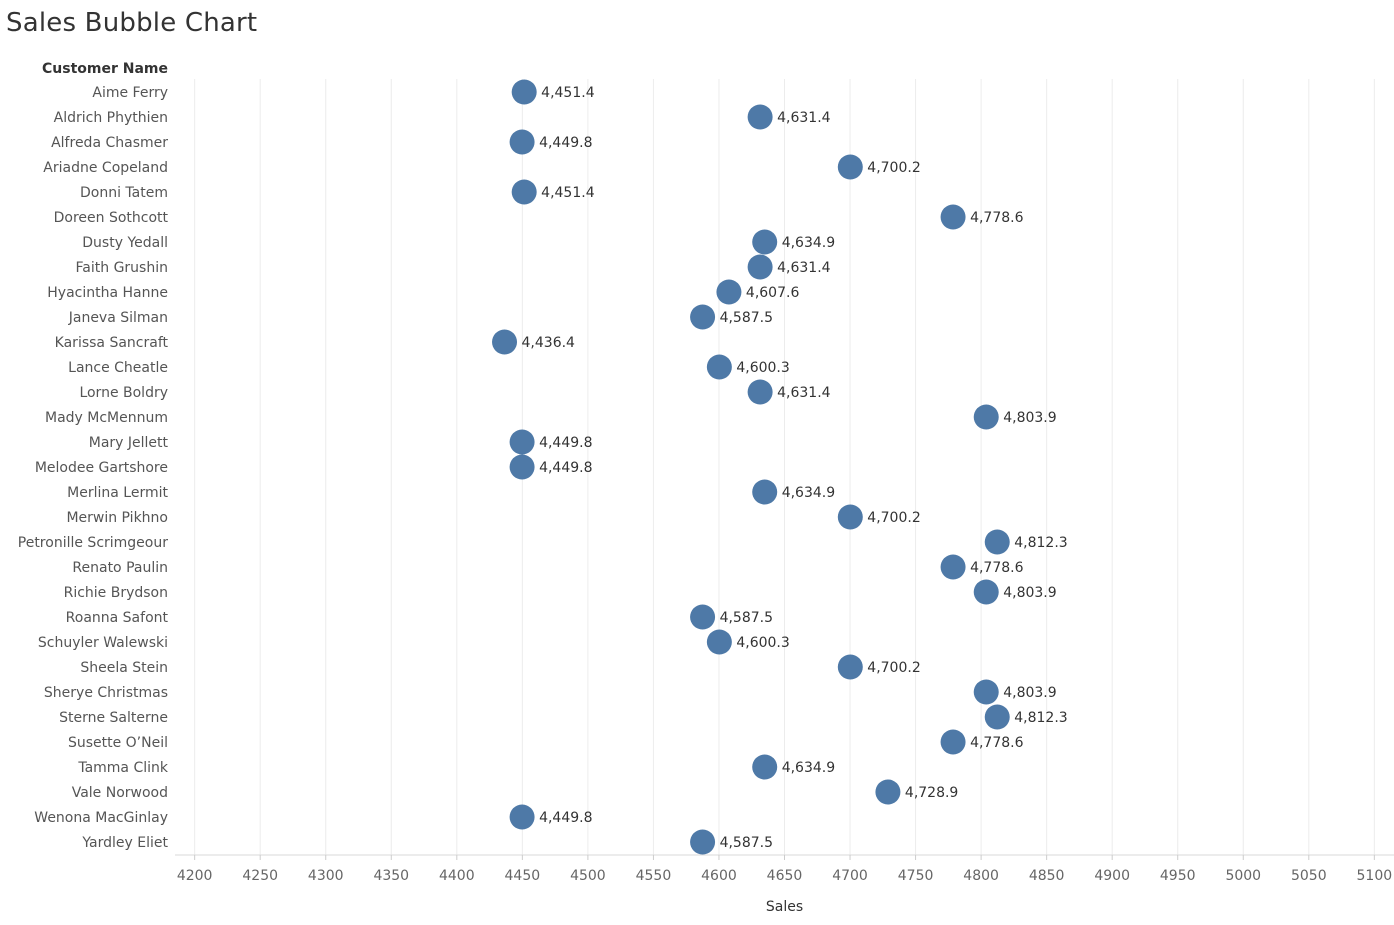  What do you see at coordinates (784, 907) in the screenshot?
I see `x-axis-title: Sales` at bounding box center [784, 907].